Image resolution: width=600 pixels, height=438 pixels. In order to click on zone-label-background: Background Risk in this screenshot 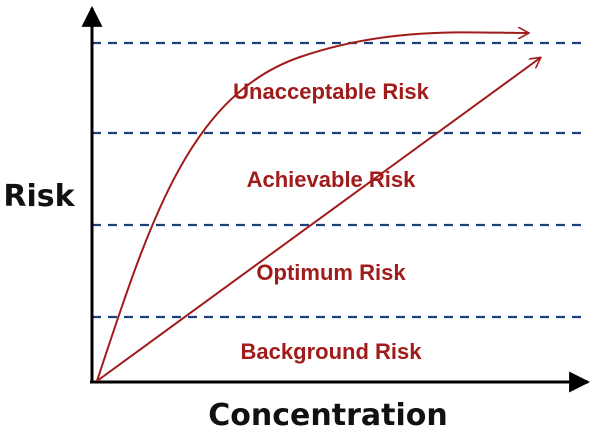, I will do `click(332, 351)`.